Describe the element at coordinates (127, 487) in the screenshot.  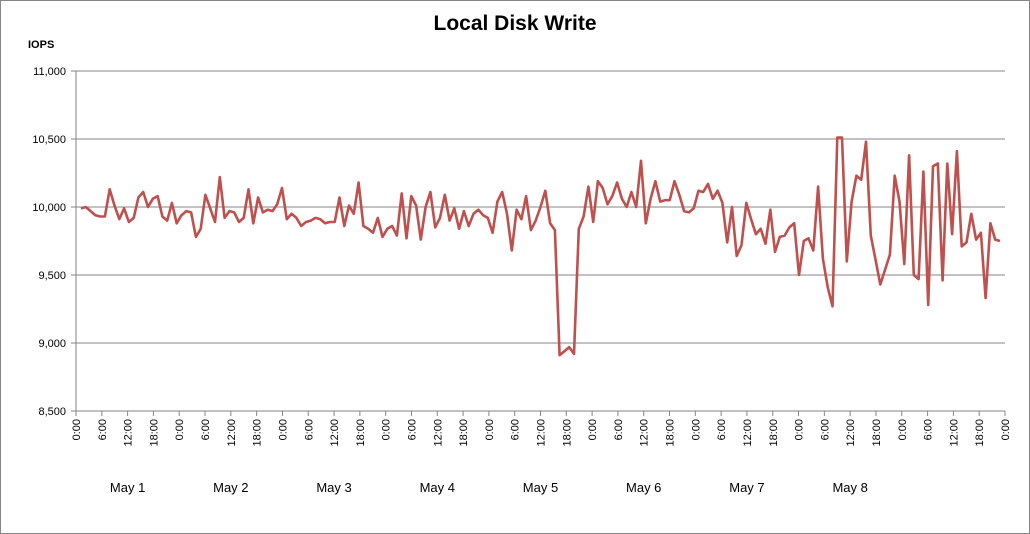
I see `day-label: May 1` at that location.